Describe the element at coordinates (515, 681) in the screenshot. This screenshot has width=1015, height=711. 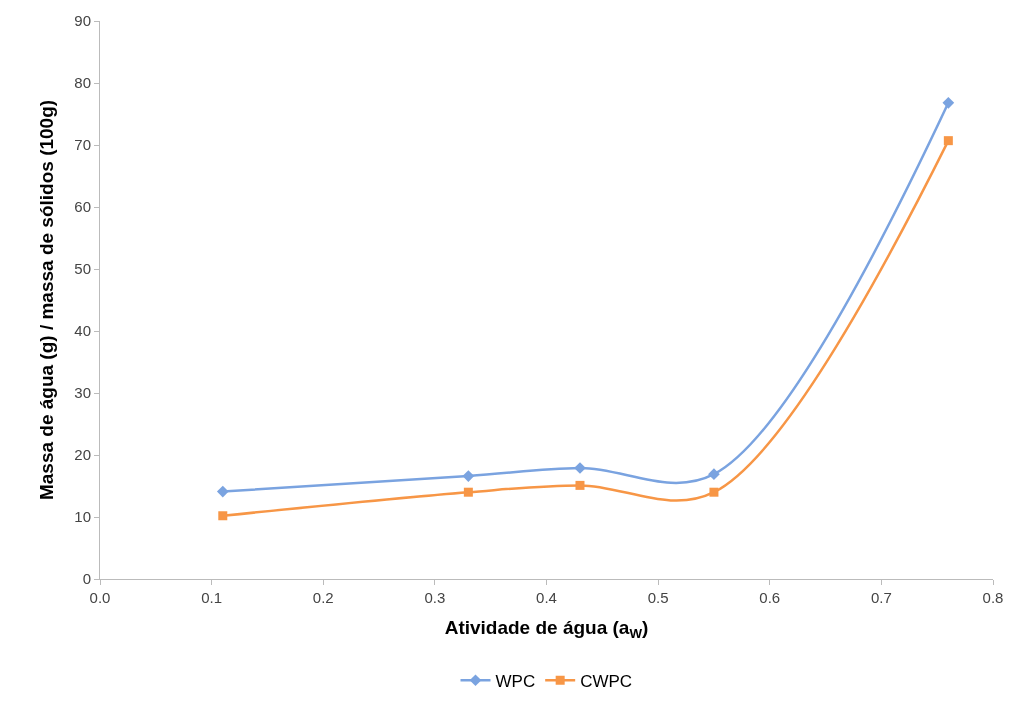
I see `legend-label: WPC` at that location.